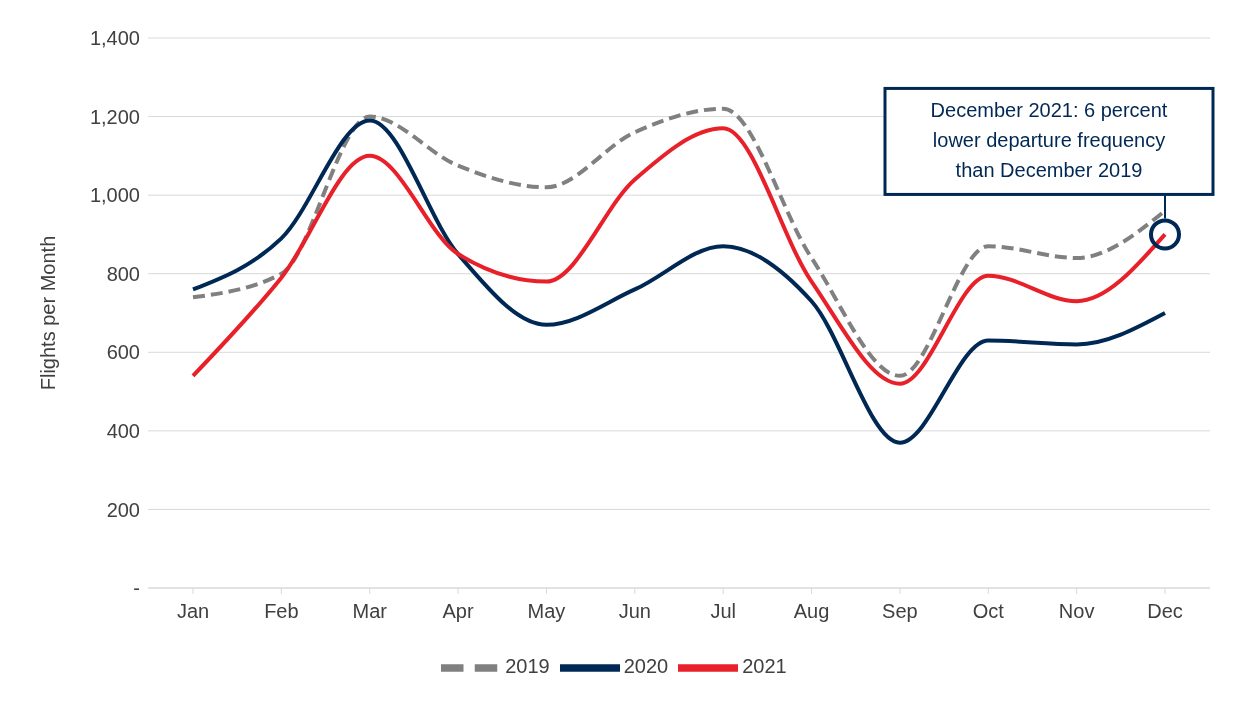  I want to click on x-tick-label: Jan, so click(193, 611).